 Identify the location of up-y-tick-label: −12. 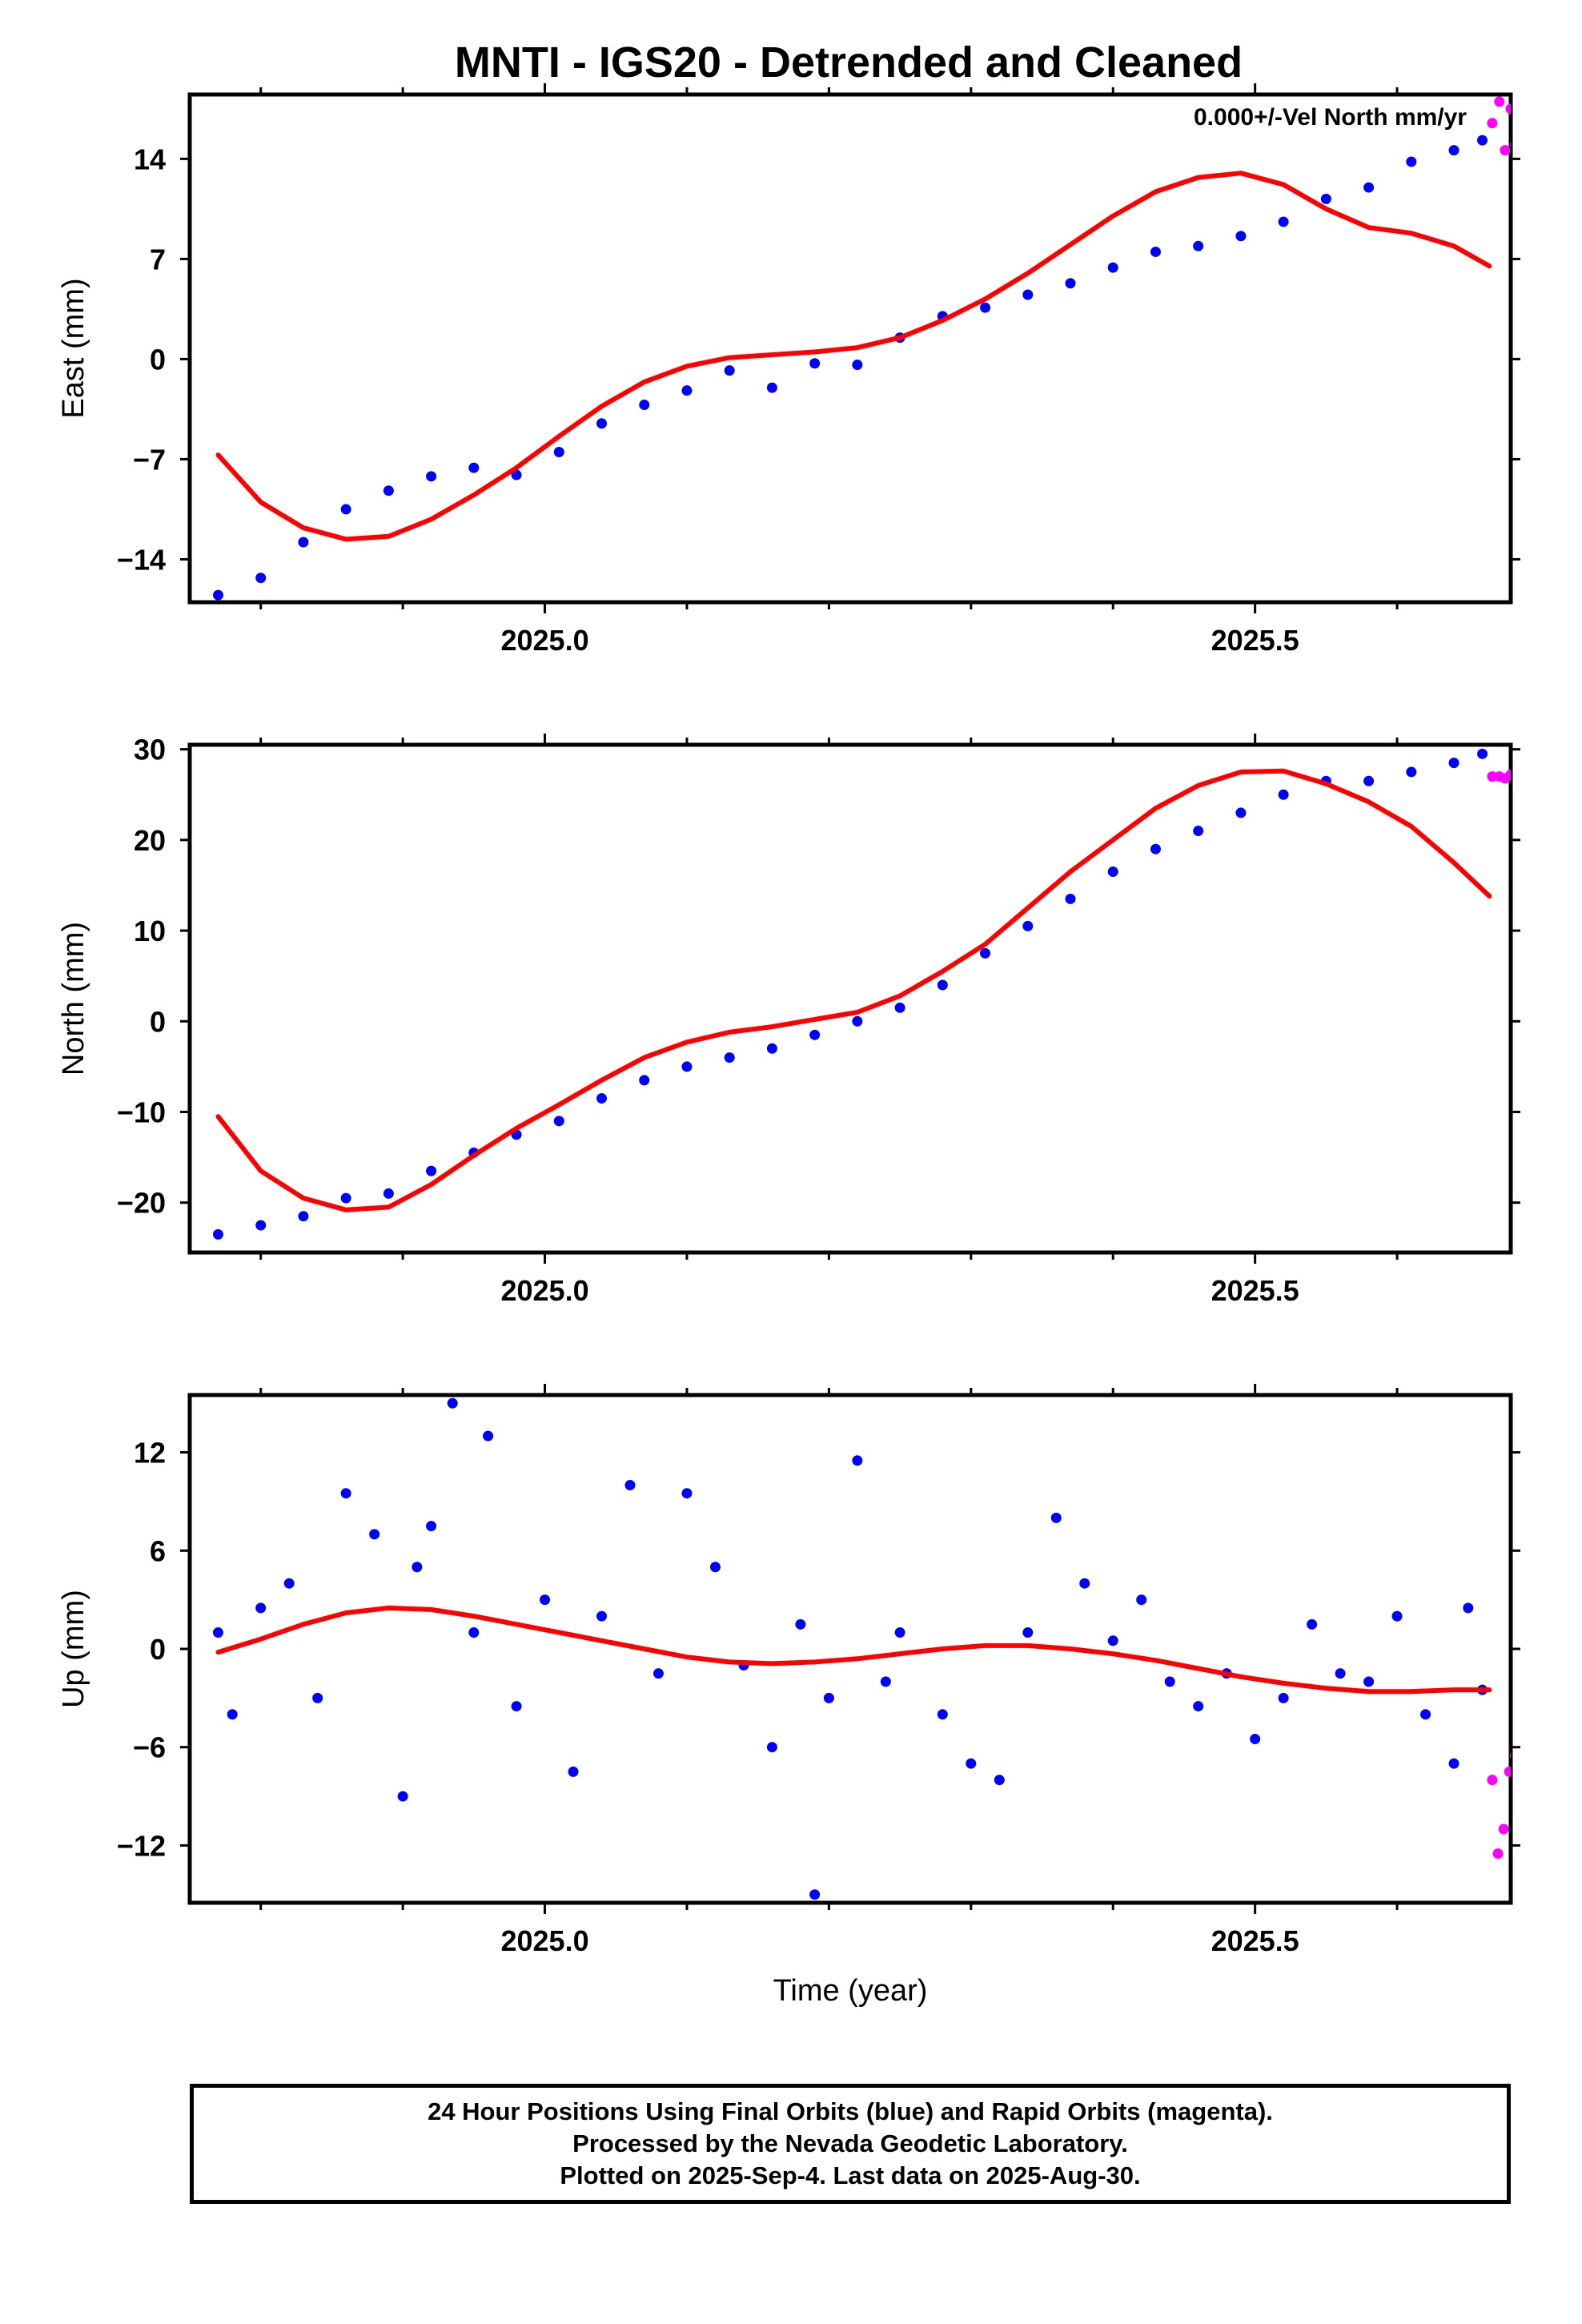
(141, 1845).